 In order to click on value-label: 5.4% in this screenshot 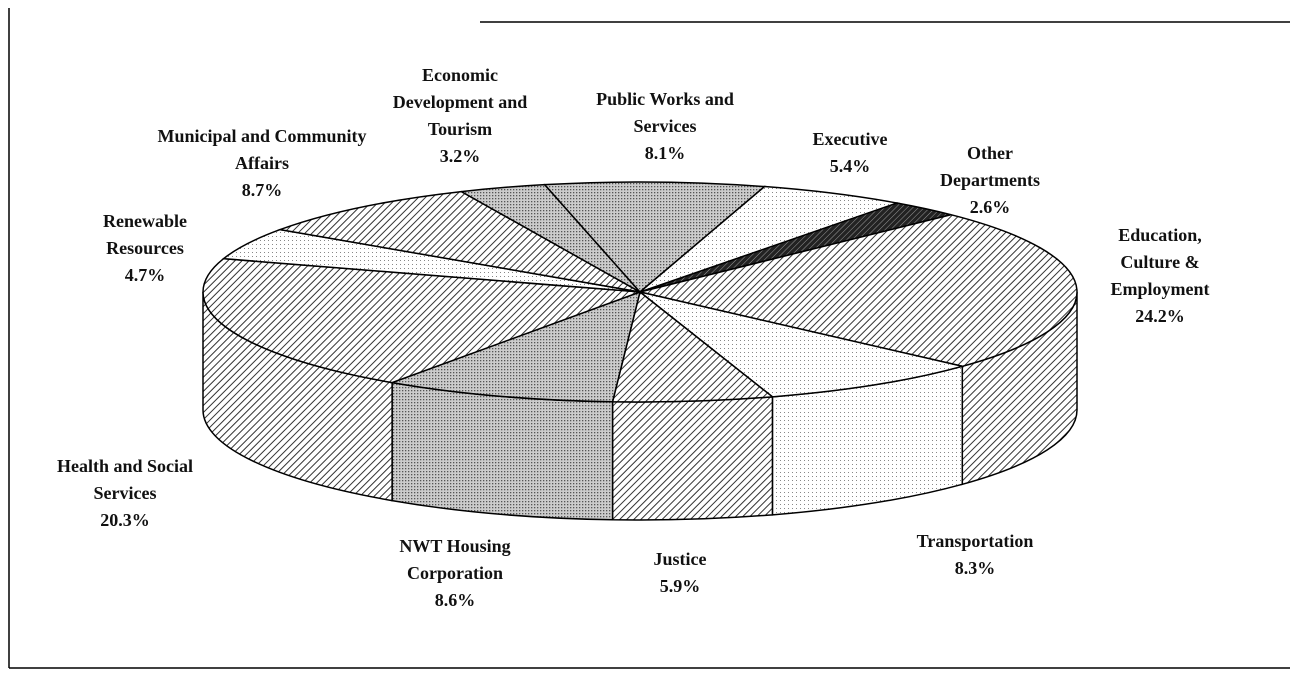, I will do `click(850, 166)`.